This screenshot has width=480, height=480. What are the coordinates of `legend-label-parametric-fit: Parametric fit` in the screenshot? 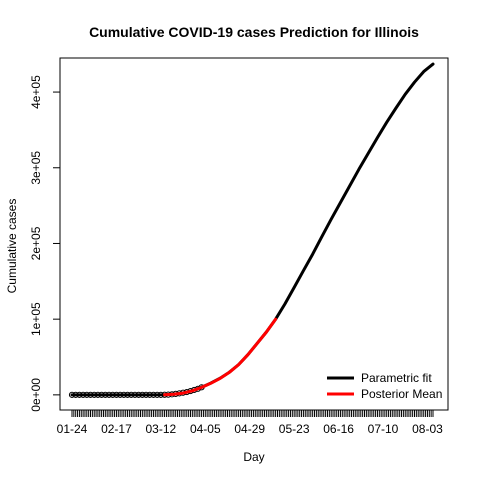 It's located at (396, 378).